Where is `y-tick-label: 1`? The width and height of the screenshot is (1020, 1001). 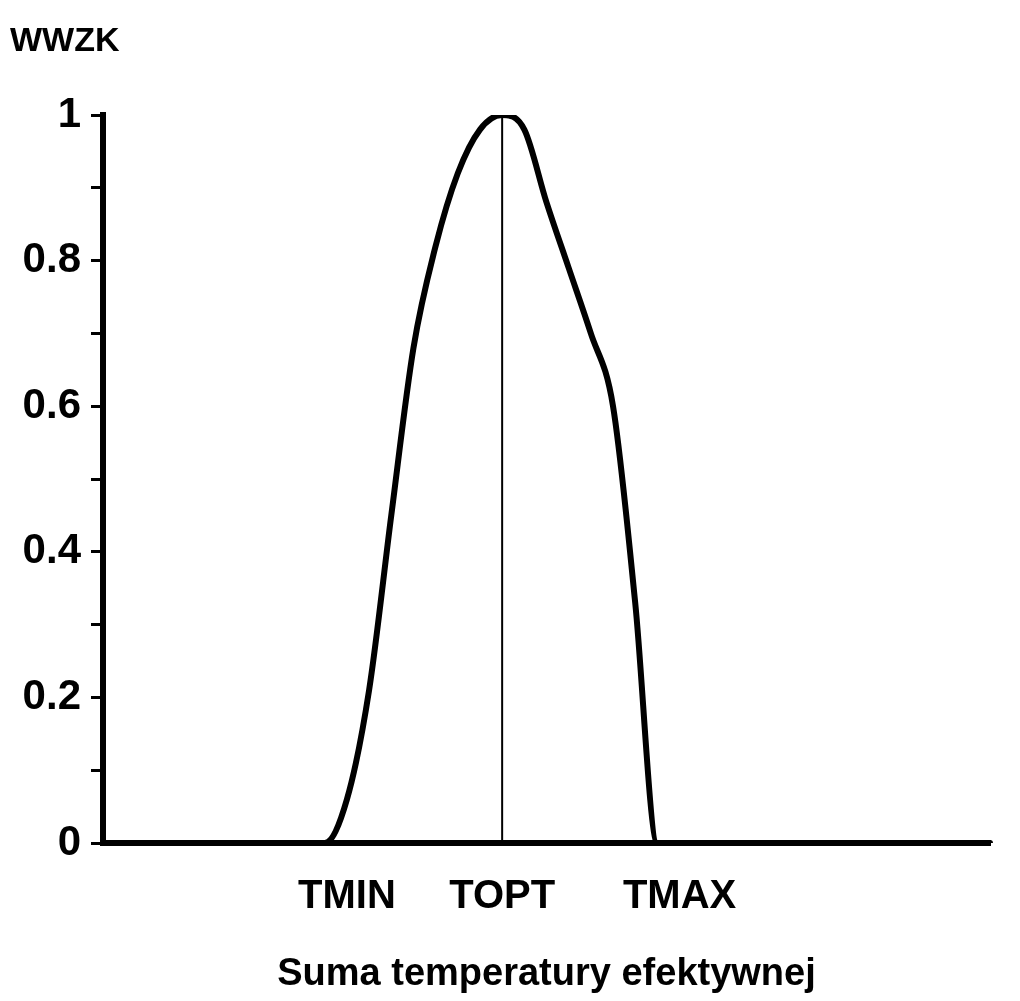
y-tick-label: 1 is located at coordinates (69, 112).